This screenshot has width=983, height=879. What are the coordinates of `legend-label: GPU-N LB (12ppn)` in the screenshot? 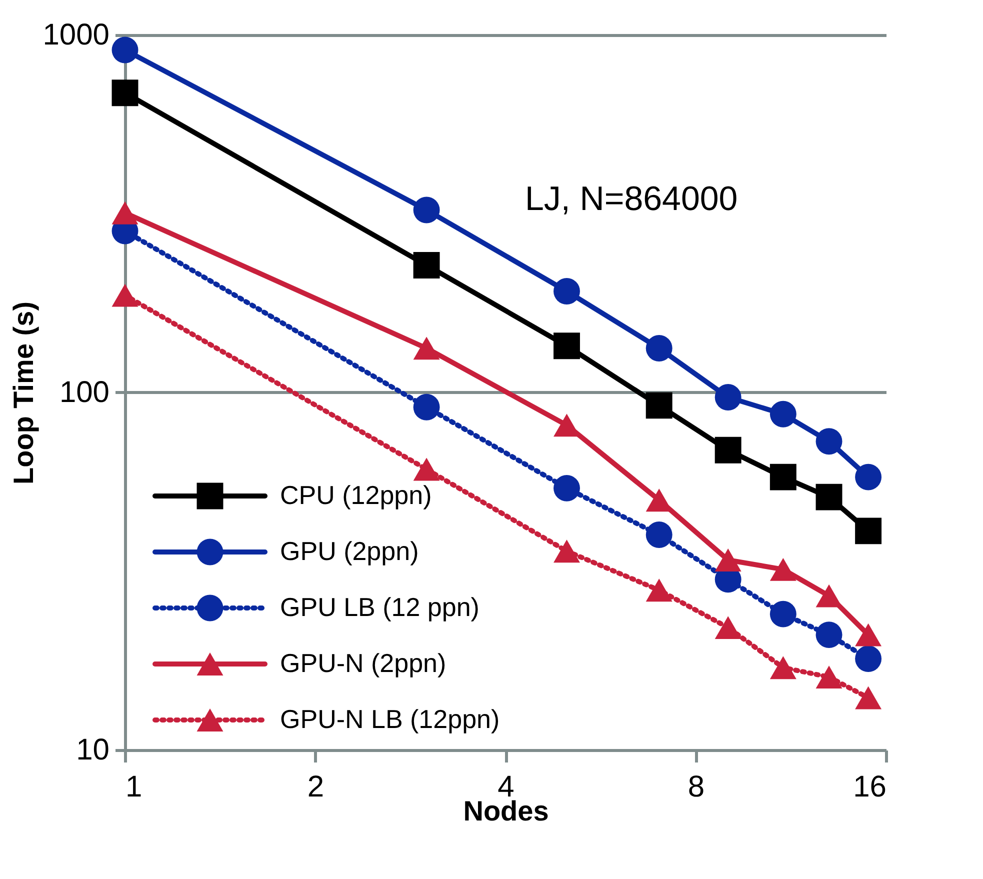 It's located at (390, 719).